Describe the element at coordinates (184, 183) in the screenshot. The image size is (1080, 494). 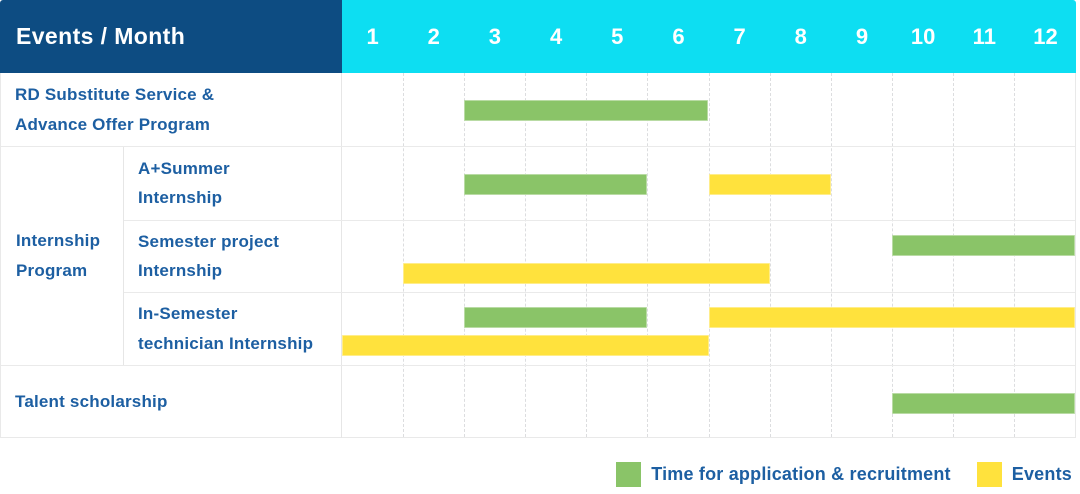
I see `row-label: A+Summer Internship` at that location.